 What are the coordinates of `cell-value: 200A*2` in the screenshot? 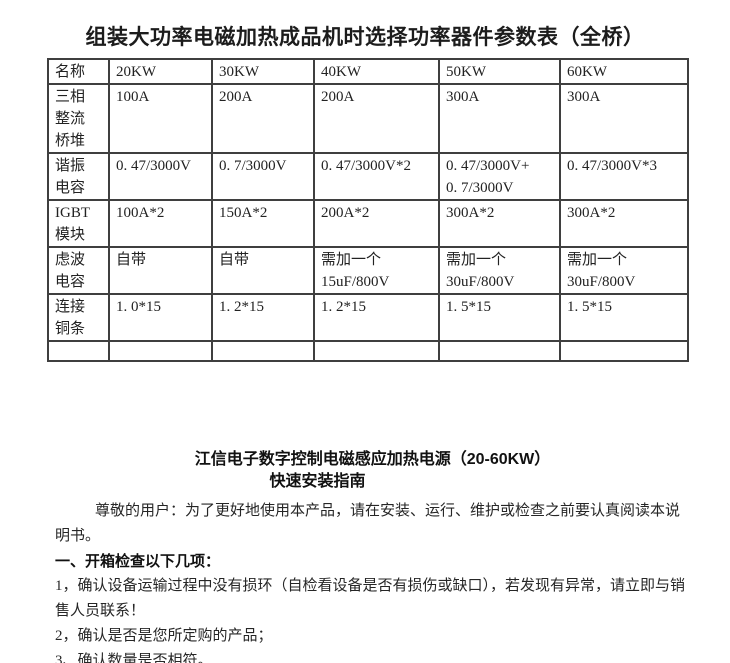 It's located at (376, 223).